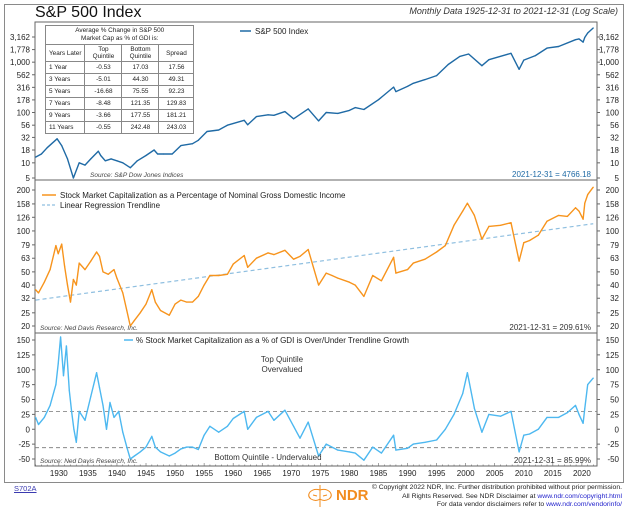  I want to click on y-tick-label-left: 125, so click(24, 355).